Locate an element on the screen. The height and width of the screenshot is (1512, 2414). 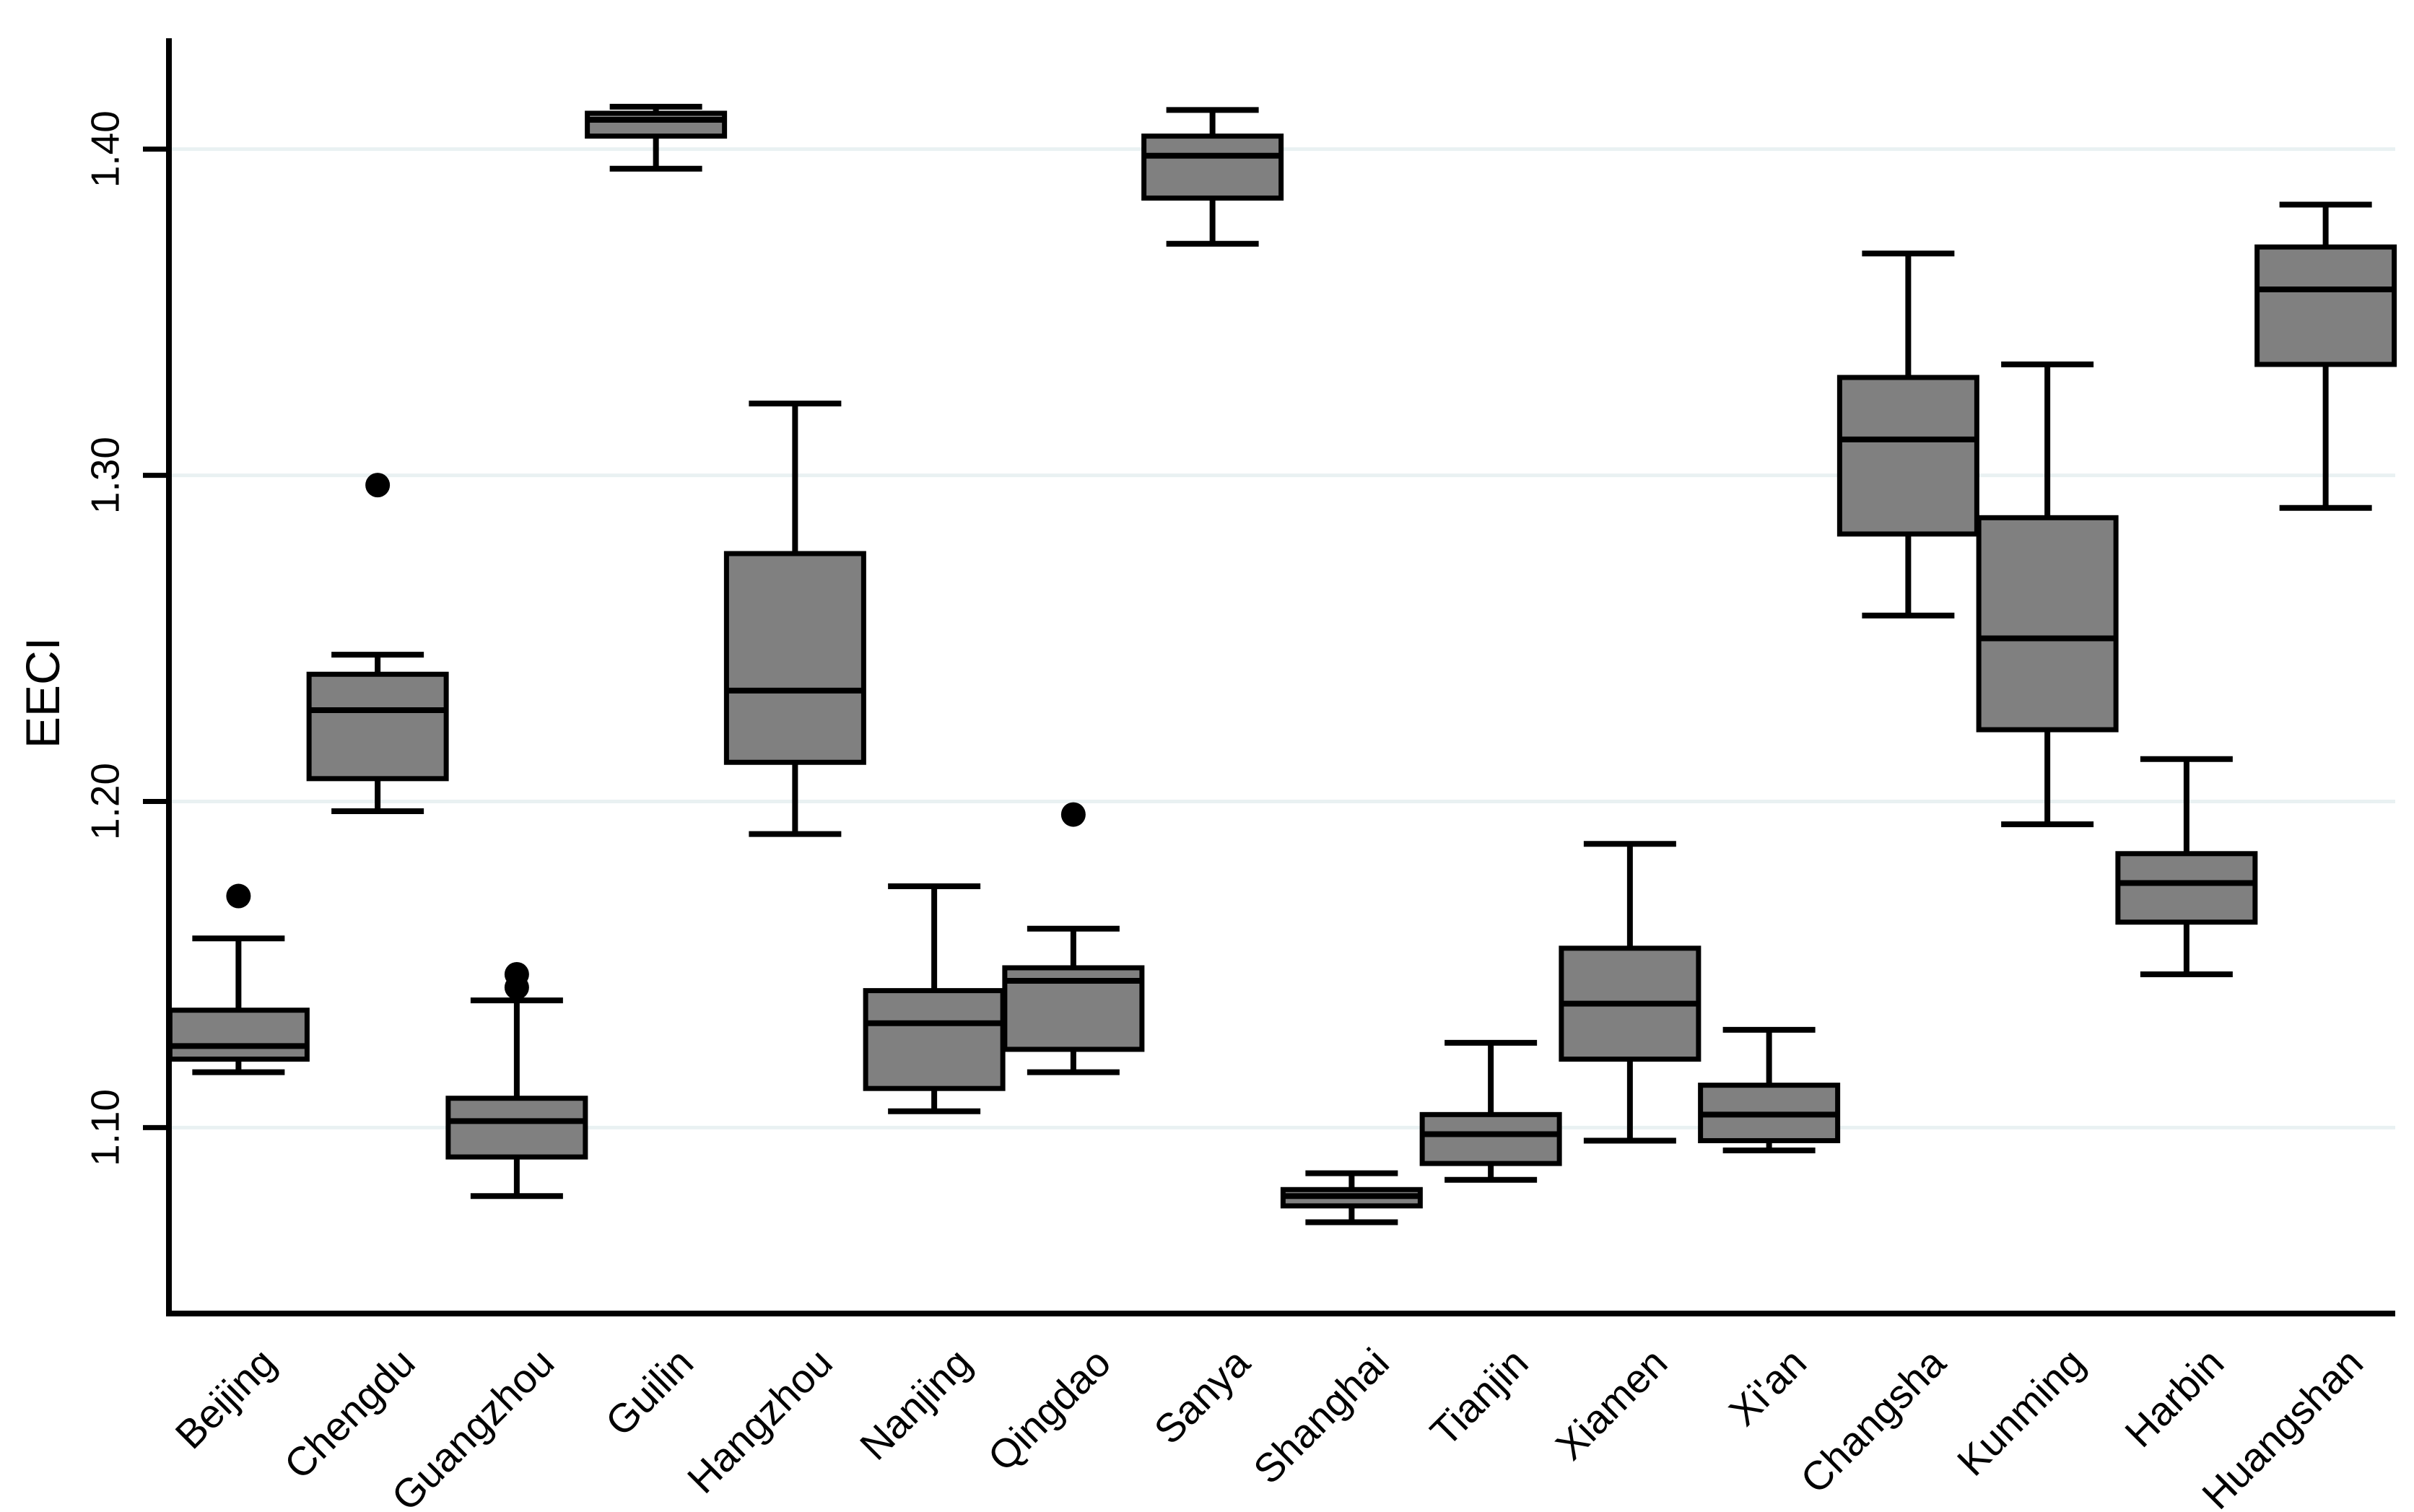
box-group-hangzhou is located at coordinates (794, 619).